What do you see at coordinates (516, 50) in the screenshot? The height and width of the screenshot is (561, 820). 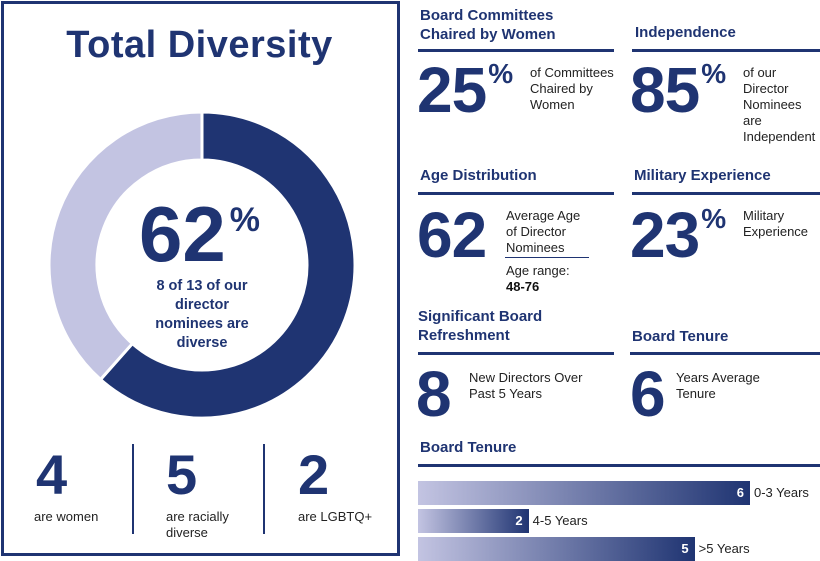 I see `committees-rule` at bounding box center [516, 50].